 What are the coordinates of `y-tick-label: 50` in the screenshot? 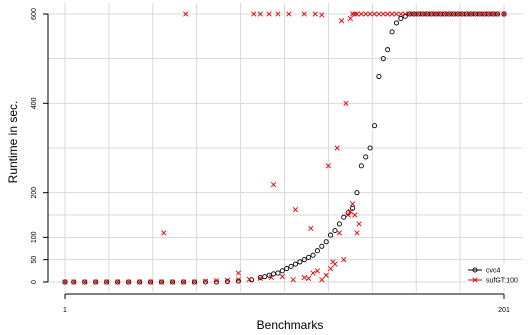 It's located at (34, 260).